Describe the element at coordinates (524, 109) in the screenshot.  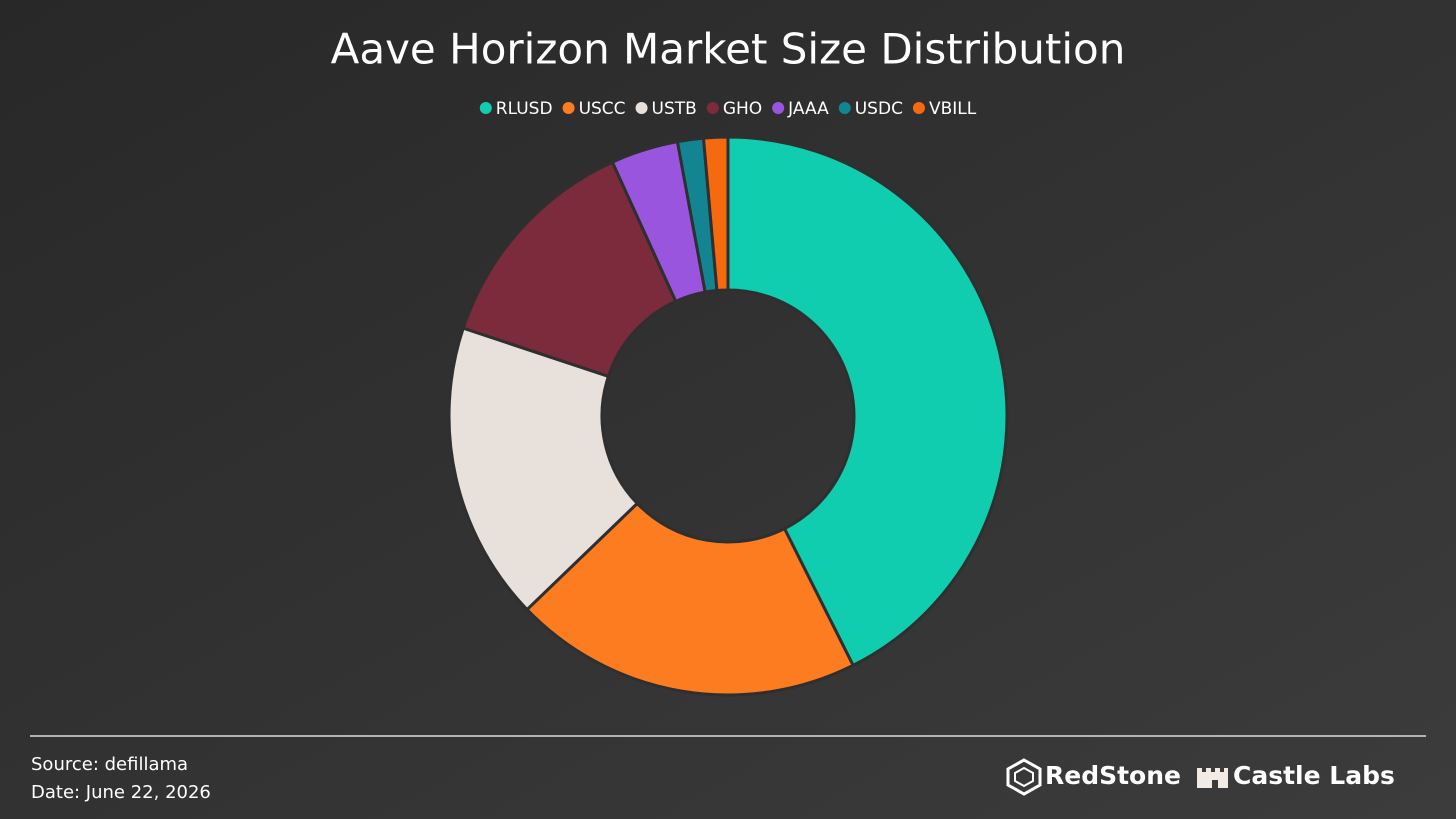
I see `legend-label: RLUSD` at that location.